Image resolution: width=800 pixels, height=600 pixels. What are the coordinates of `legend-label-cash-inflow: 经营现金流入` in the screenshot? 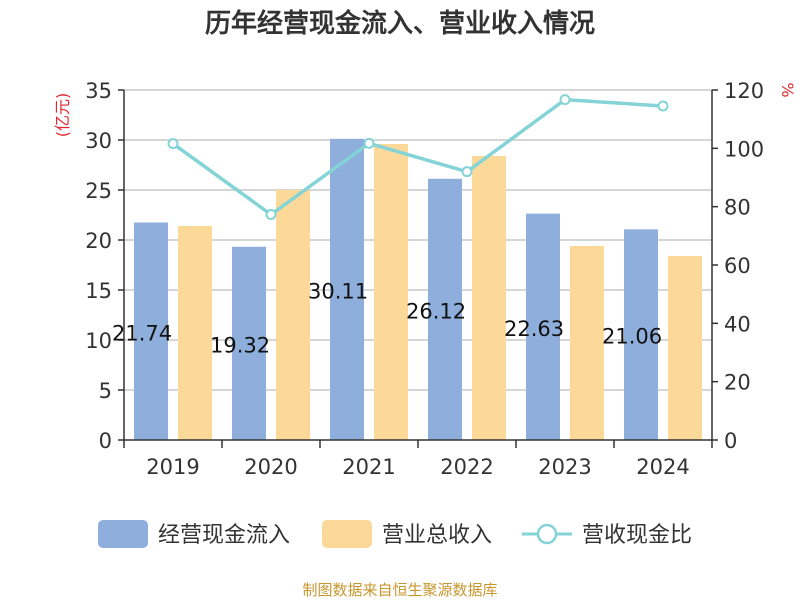 It's located at (224, 535).